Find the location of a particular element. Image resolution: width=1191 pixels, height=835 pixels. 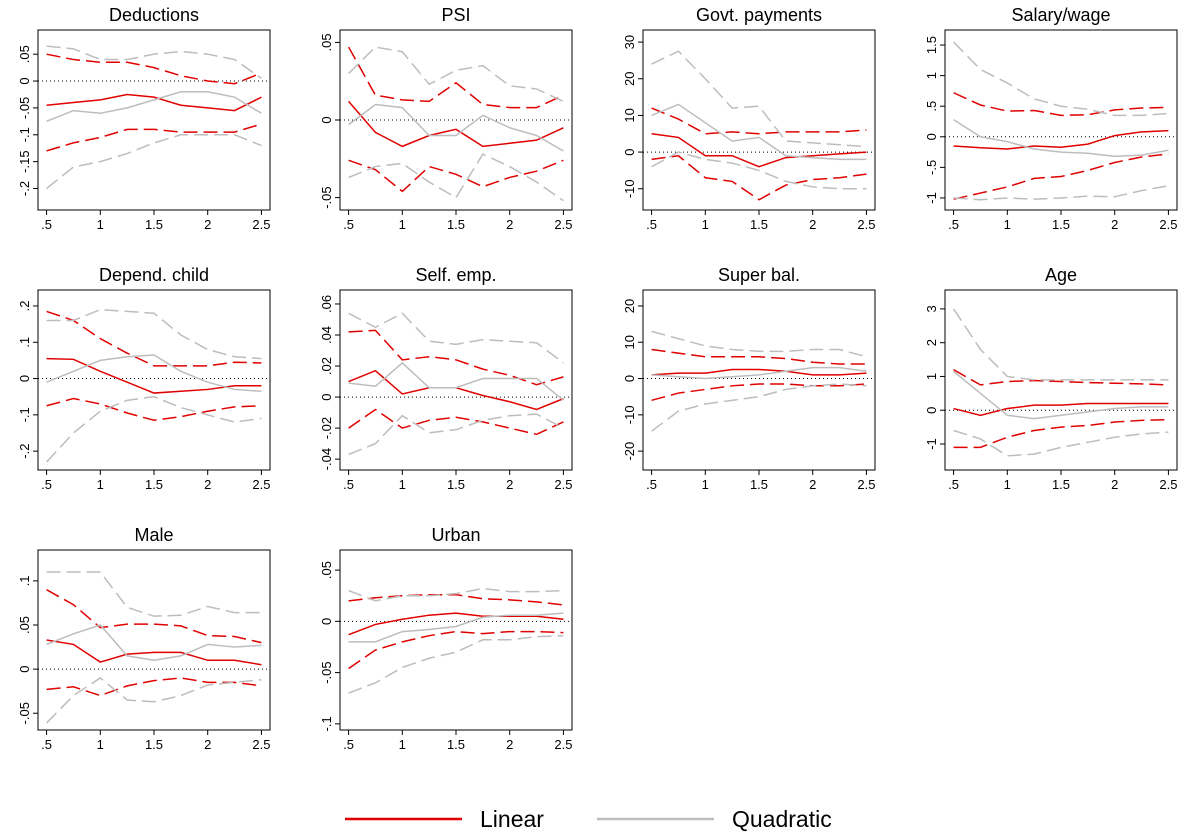

panel-title: Age is located at coordinates (1061, 275).